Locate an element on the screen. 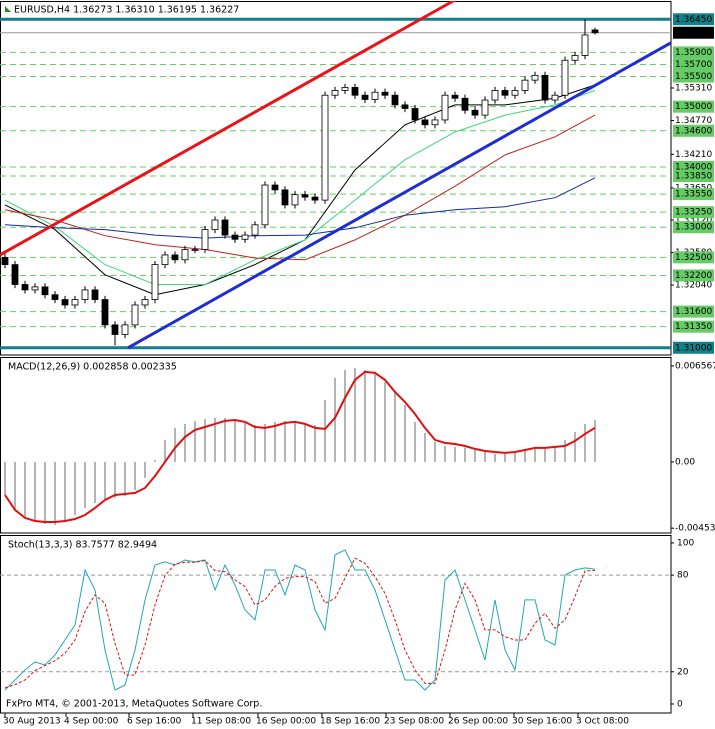 The width and height of the screenshot is (715, 729). y-tick-label: 1.32040 is located at coordinates (693, 286).